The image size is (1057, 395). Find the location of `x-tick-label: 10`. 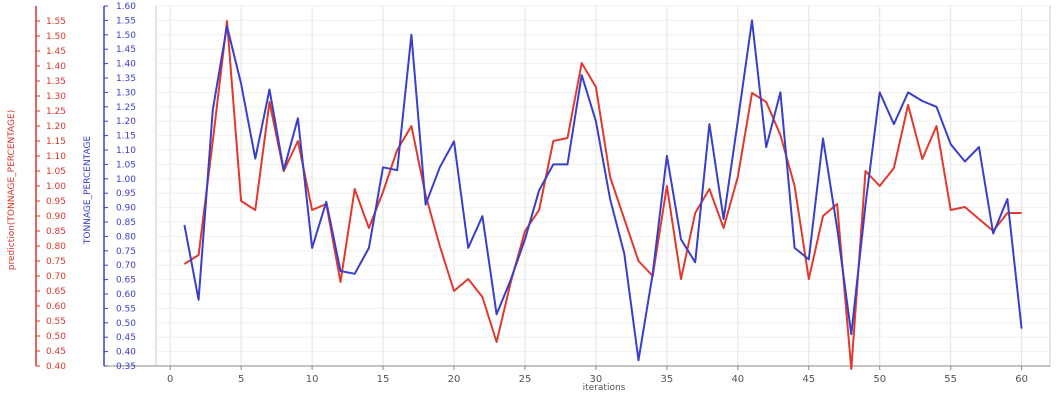

x-tick-label: 10 is located at coordinates (312, 379).